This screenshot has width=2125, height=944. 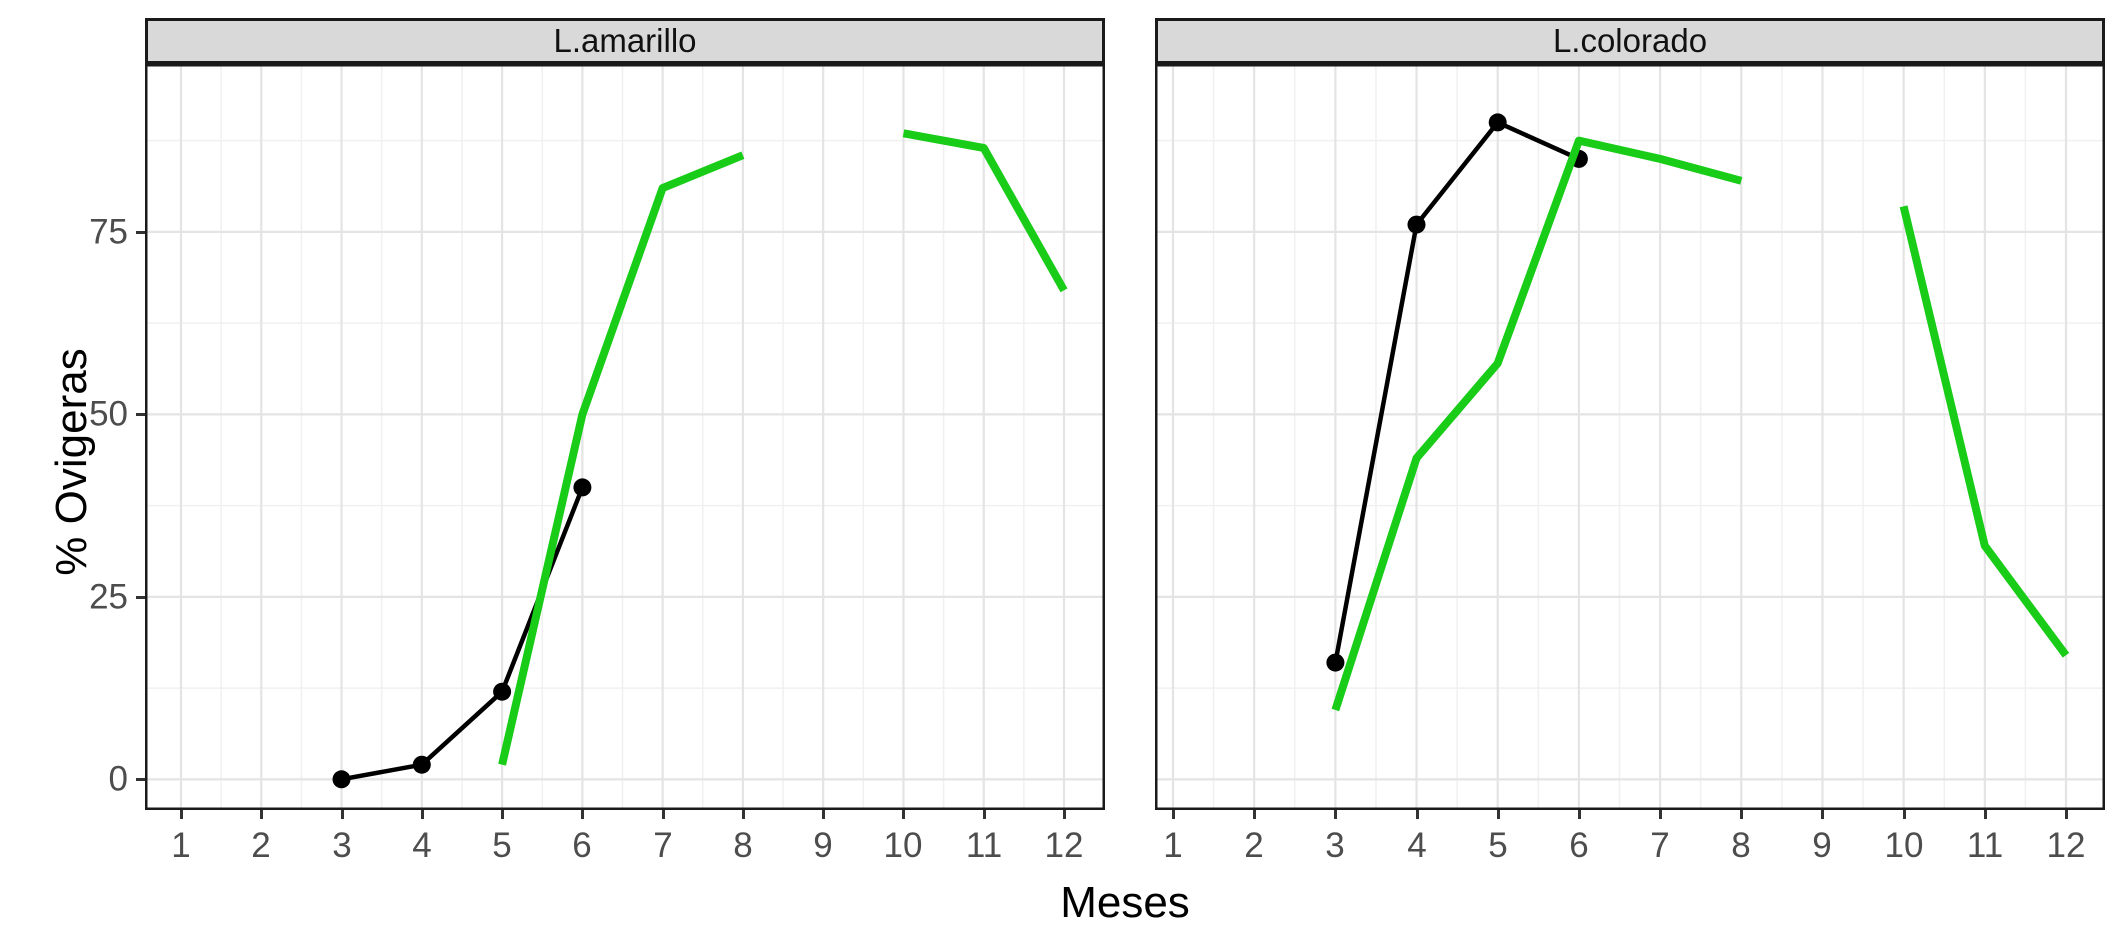 What do you see at coordinates (1125, 902) in the screenshot?
I see `x-axis-title: Meses` at bounding box center [1125, 902].